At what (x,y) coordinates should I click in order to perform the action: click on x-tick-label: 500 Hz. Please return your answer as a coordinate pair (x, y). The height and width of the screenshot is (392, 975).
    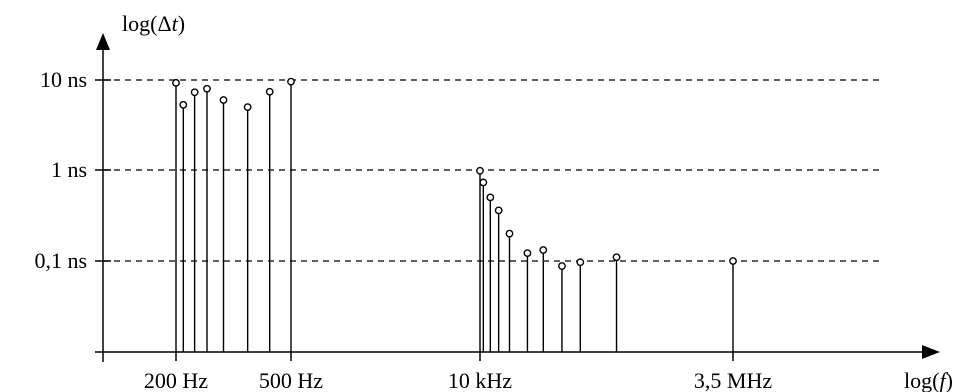
    Looking at the image, I should click on (291, 380).